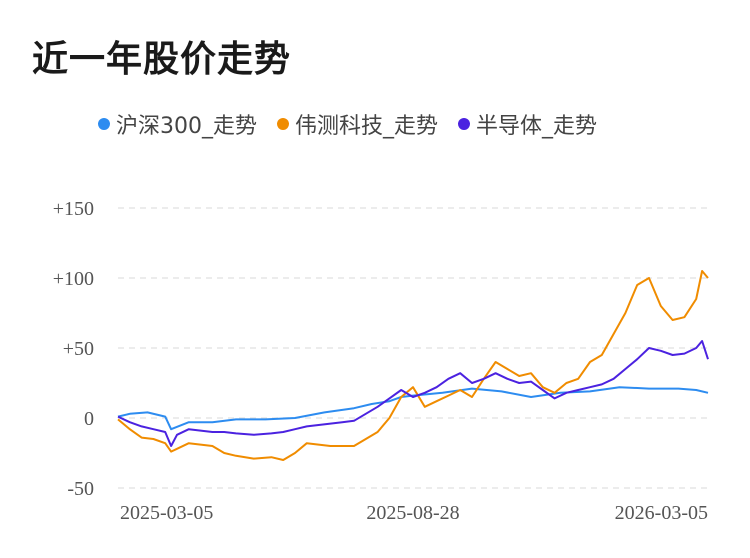 The height and width of the screenshot is (558, 750). I want to click on legend-item-hs300: 沪深300_走势, so click(177, 124).